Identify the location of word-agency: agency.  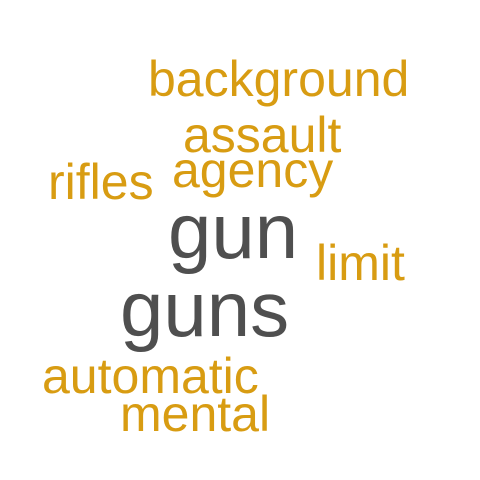
(253, 170).